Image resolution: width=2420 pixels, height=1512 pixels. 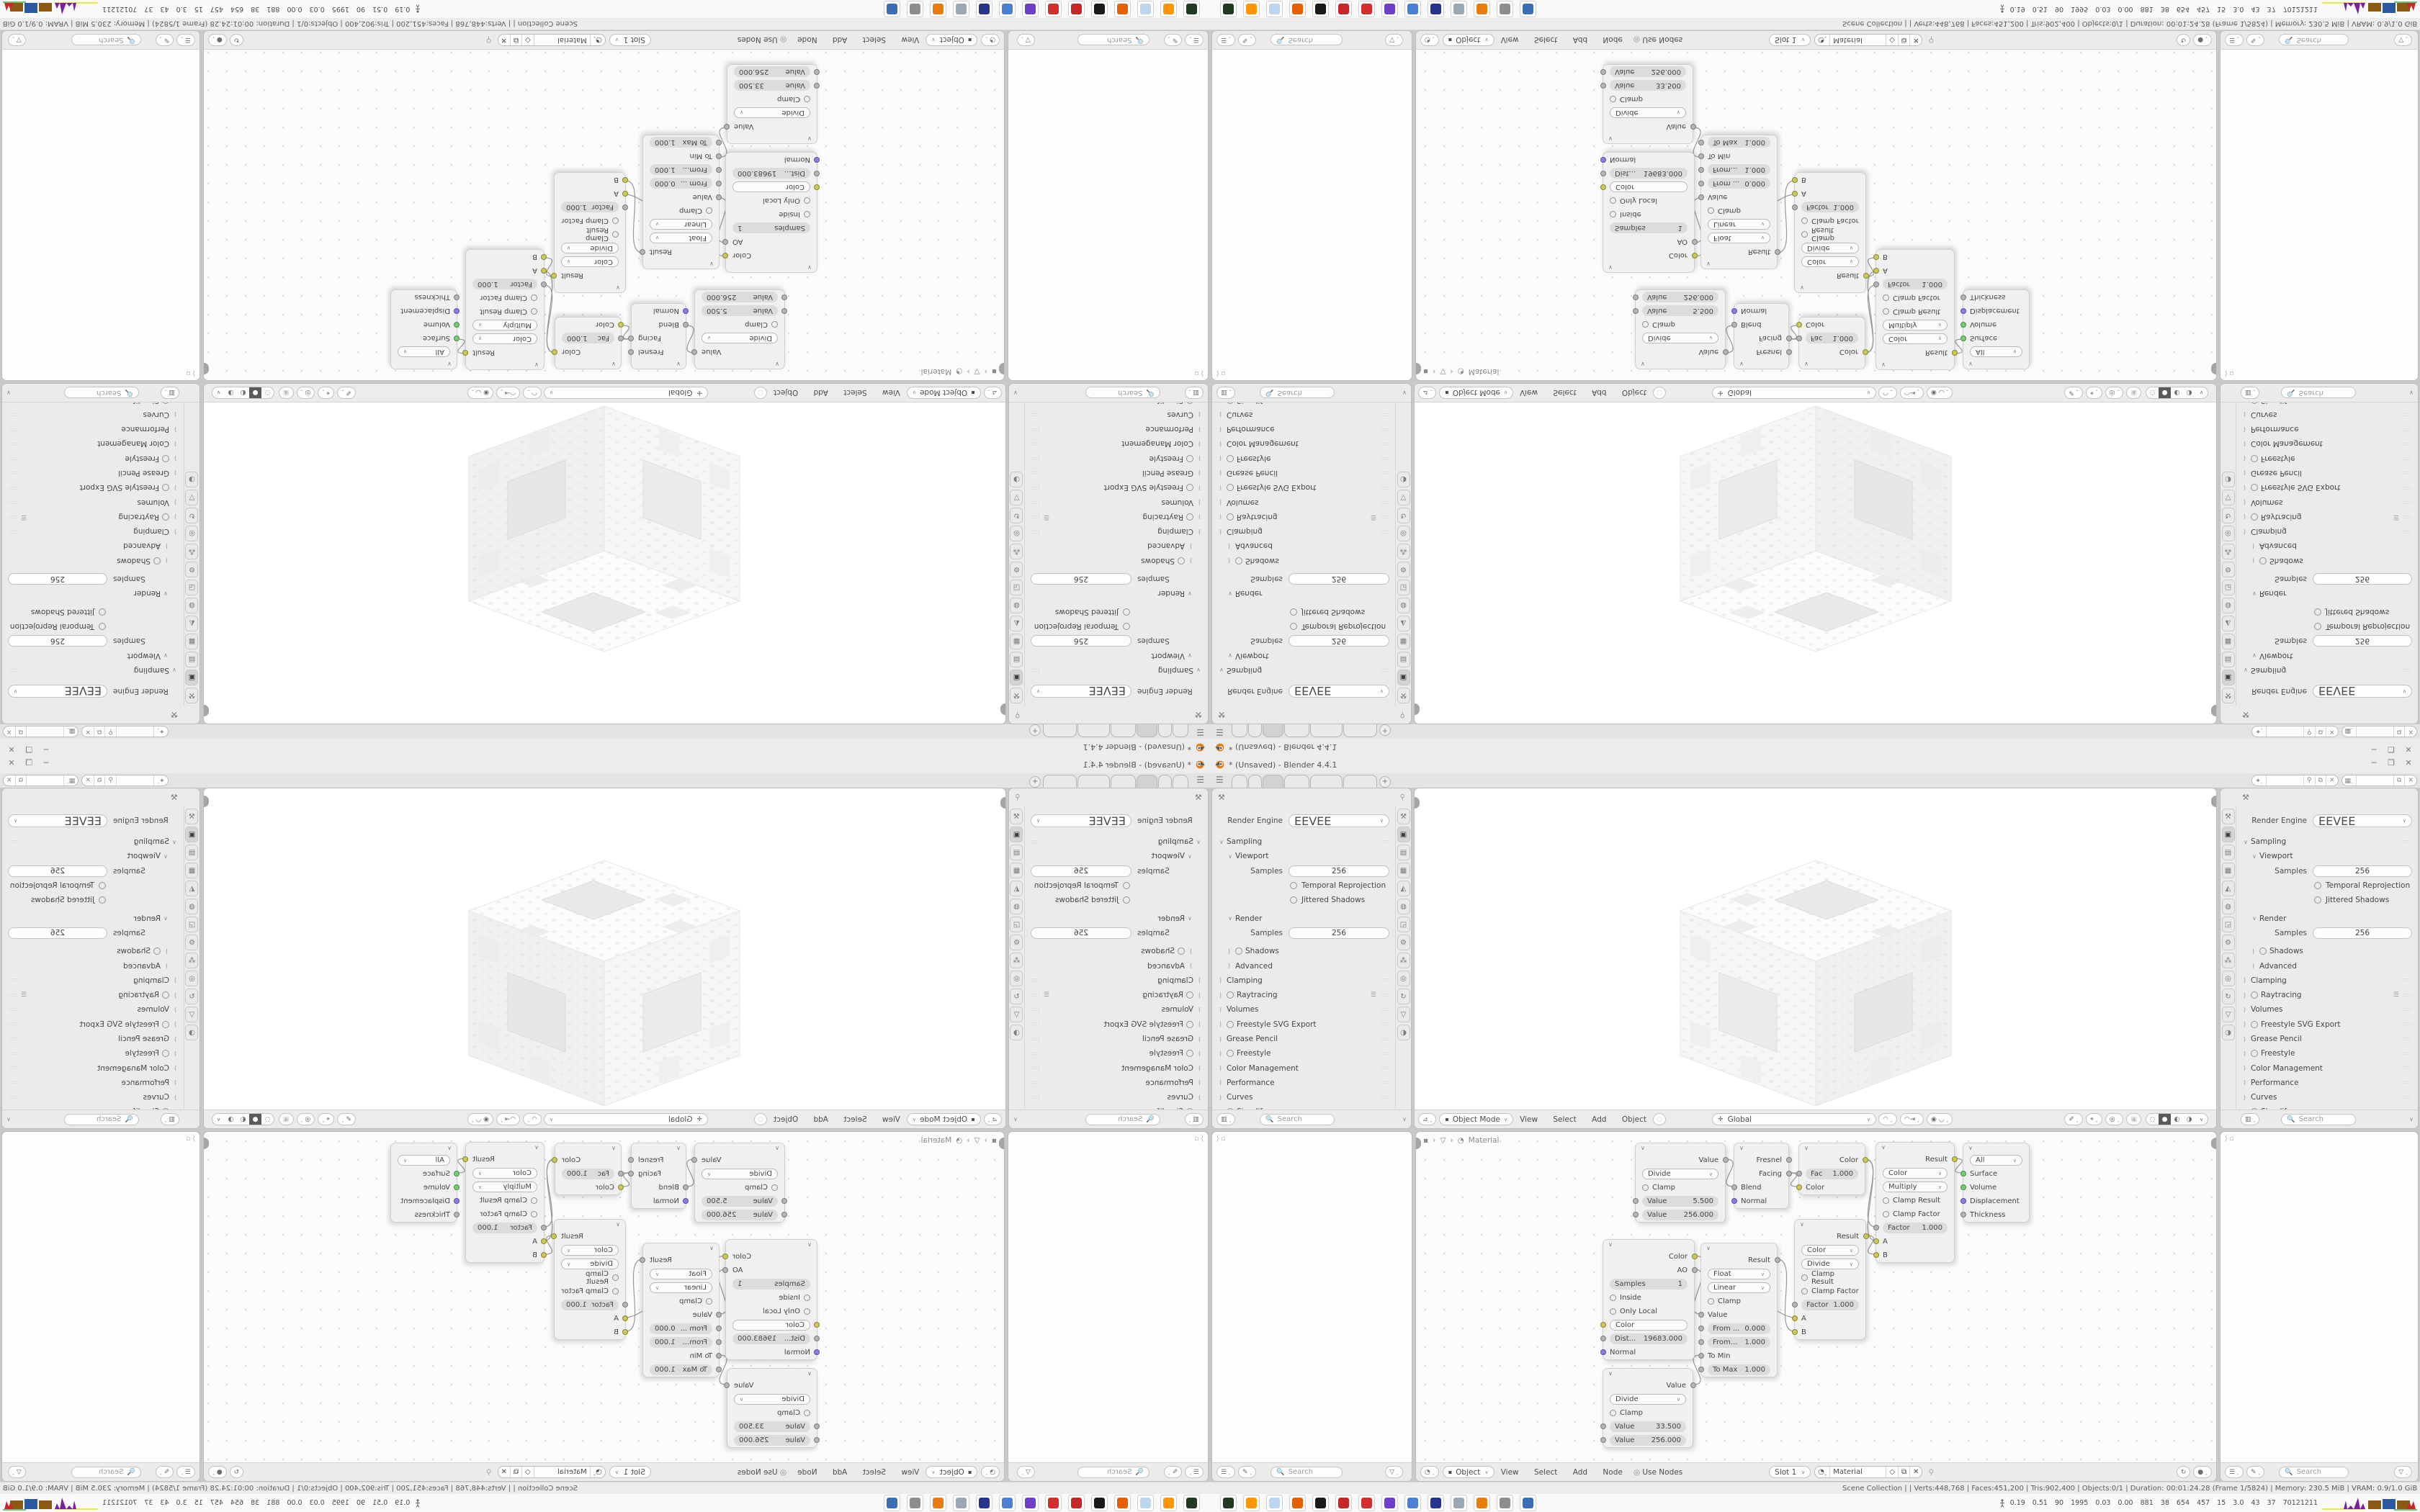 What do you see at coordinates (741, 1215) in the screenshot?
I see `node-value-field: Value 256.000` at bounding box center [741, 1215].